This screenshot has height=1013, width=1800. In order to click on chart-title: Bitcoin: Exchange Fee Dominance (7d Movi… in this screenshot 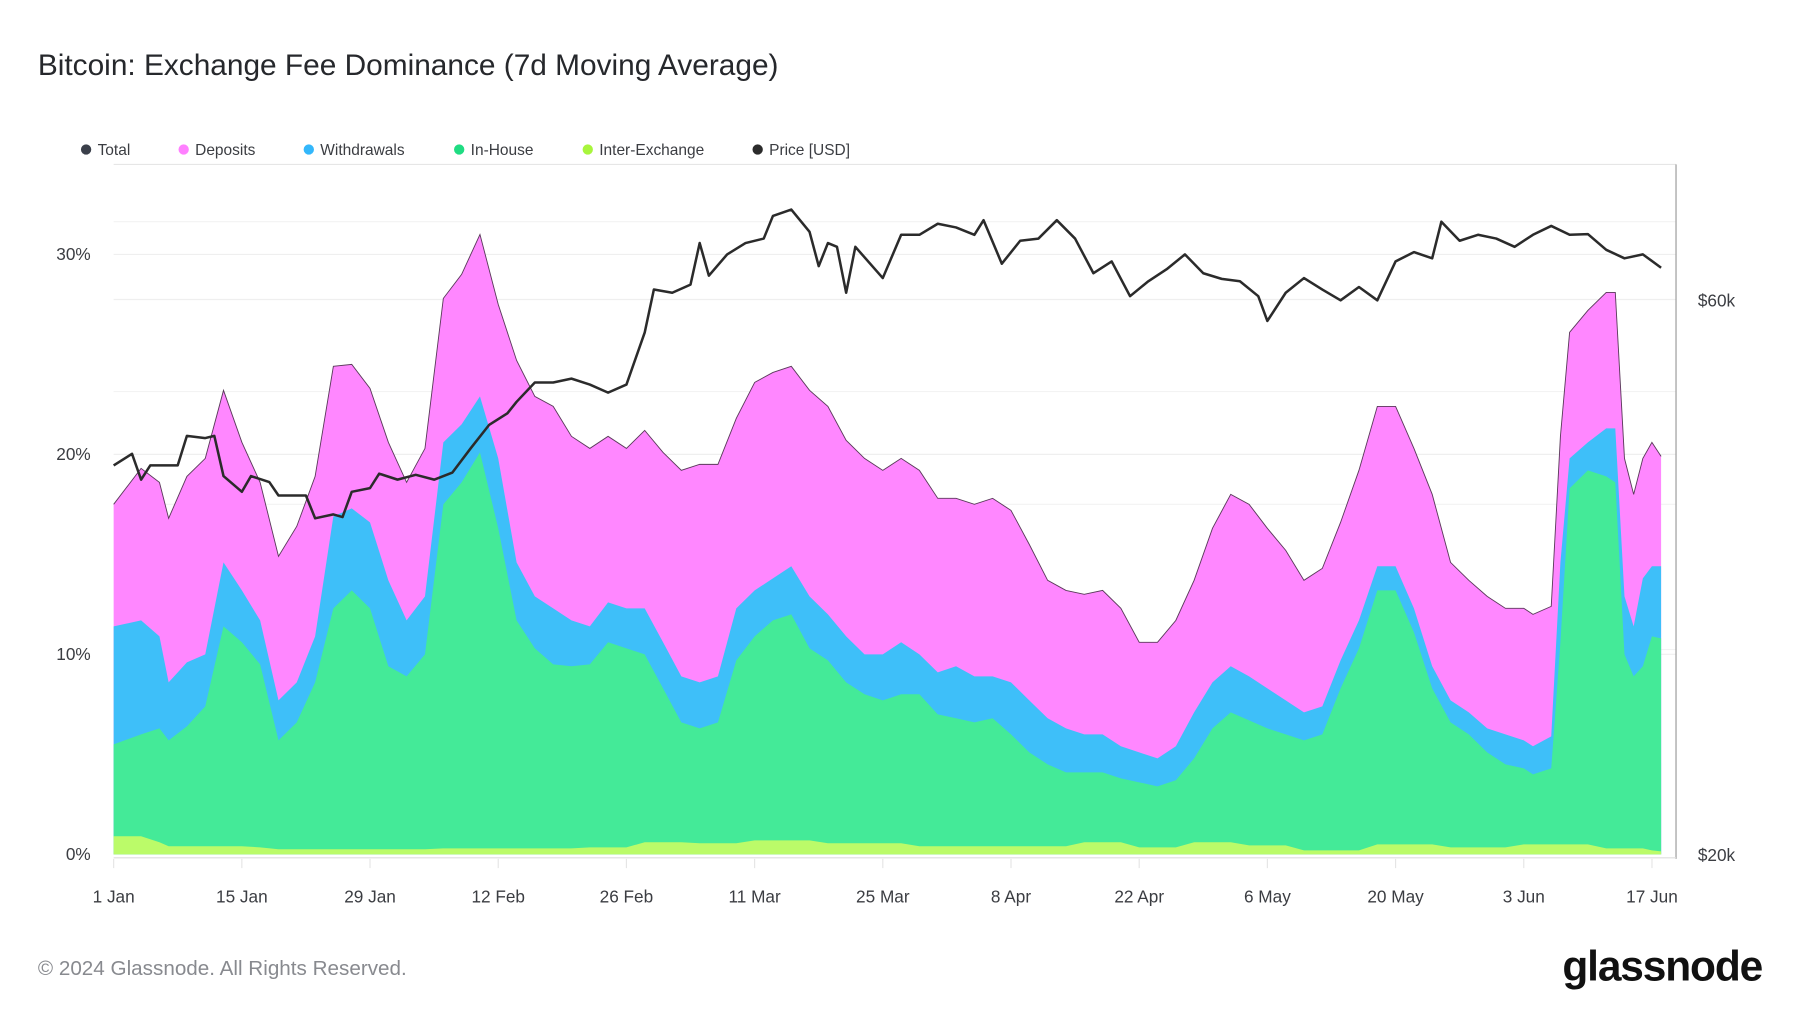, I will do `click(408, 65)`.